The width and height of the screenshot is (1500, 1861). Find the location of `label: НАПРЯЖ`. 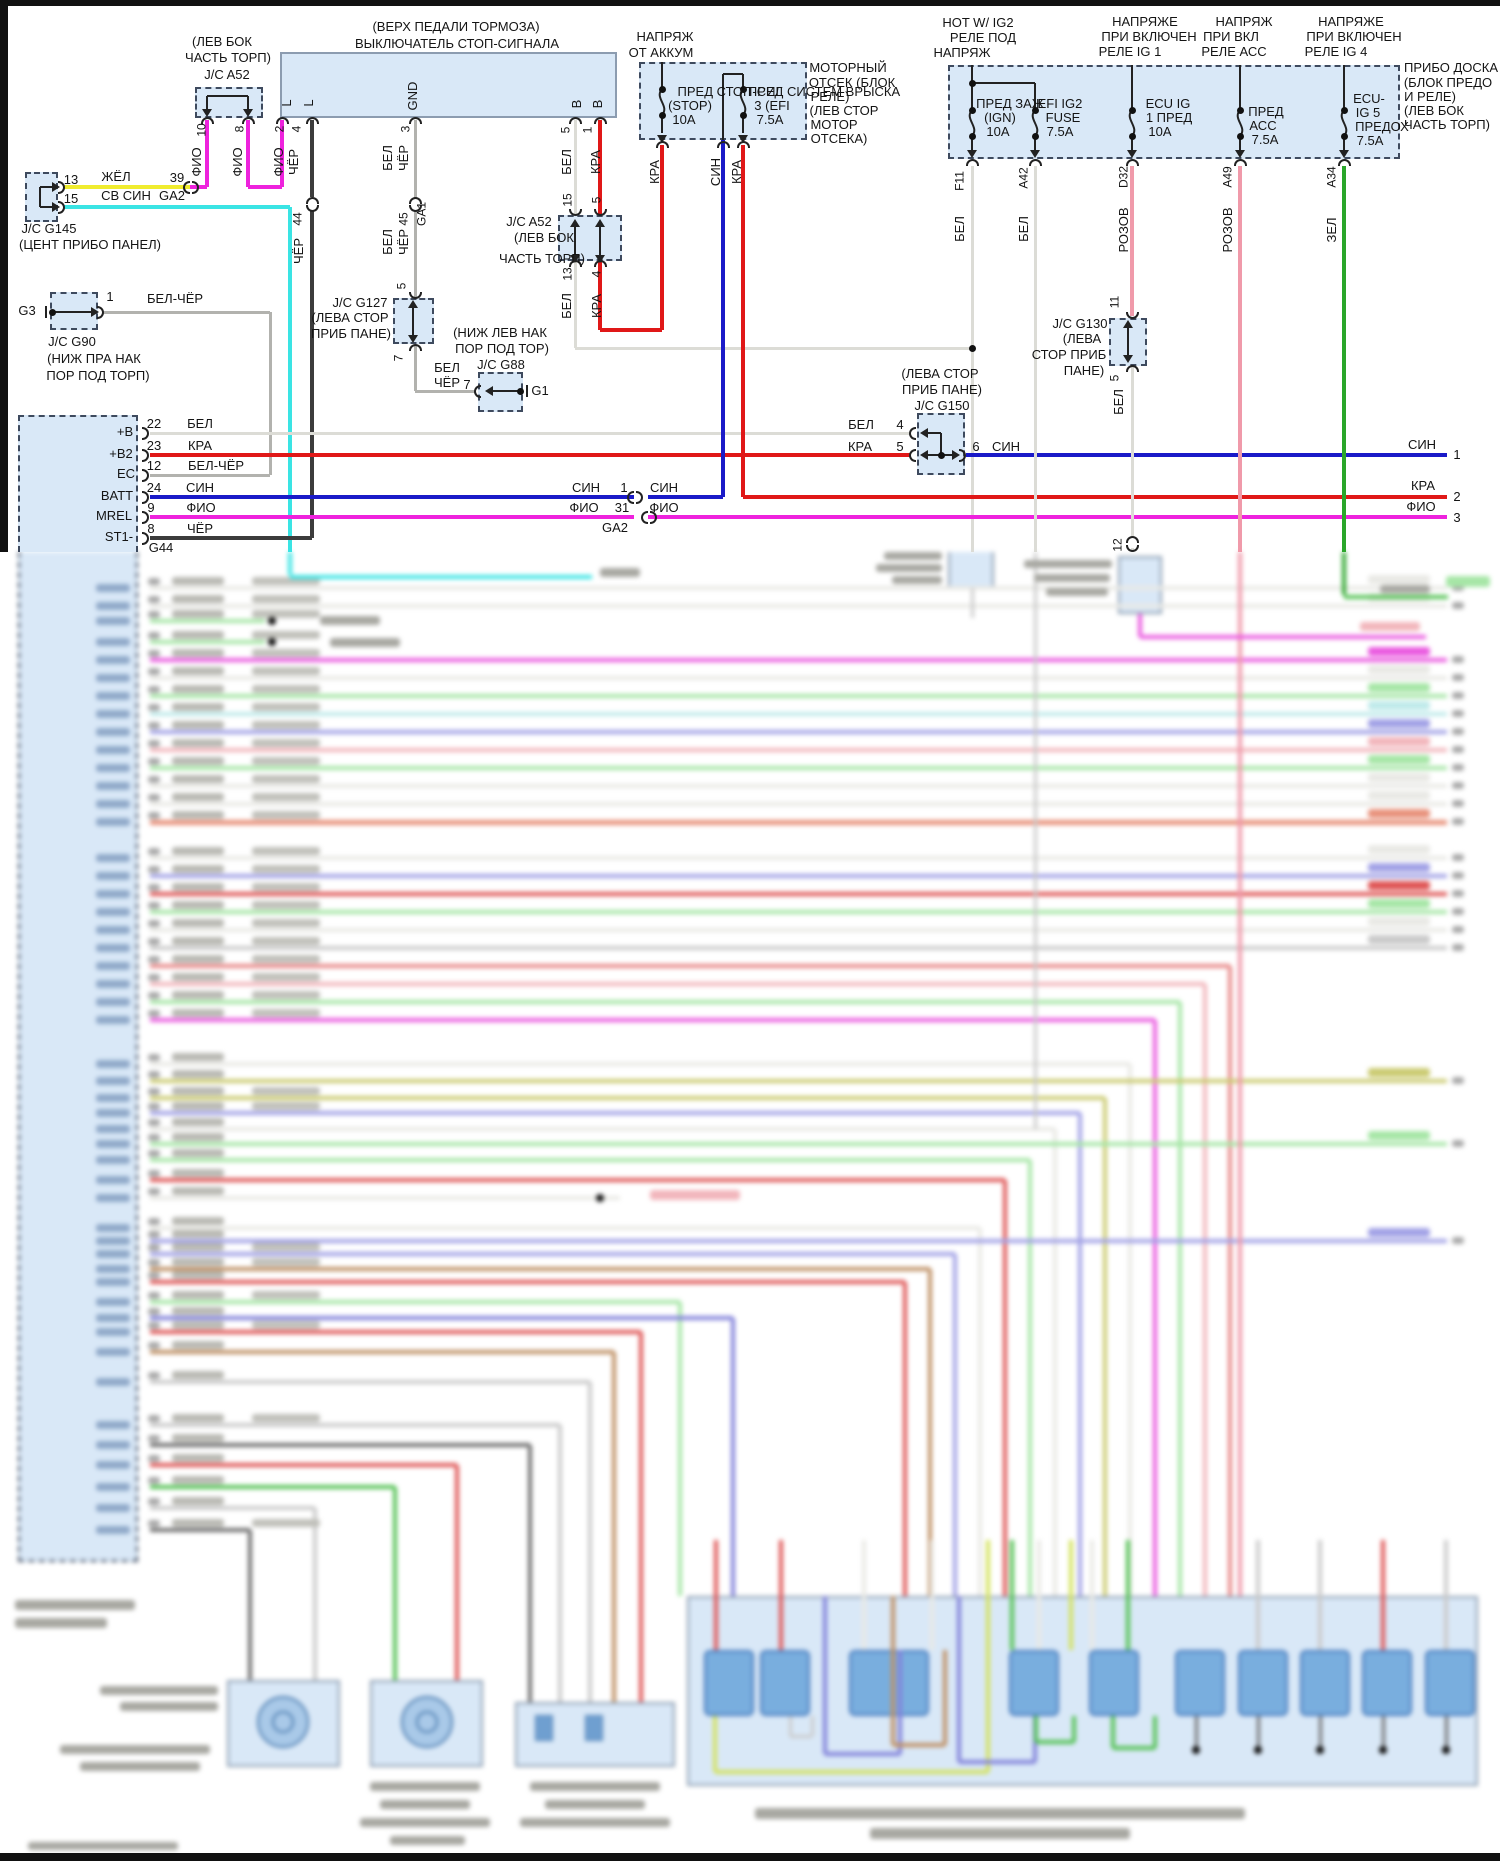

label: НАПРЯЖ is located at coordinates (1244, 22).